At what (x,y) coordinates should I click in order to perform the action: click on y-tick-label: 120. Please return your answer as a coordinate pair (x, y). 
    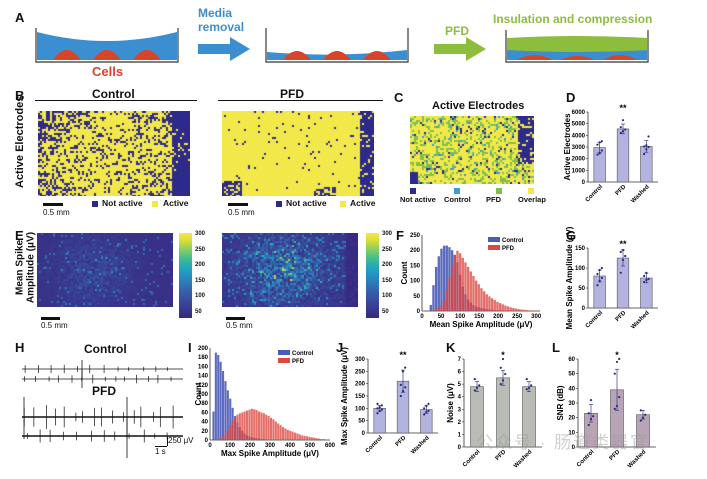
    Looking at the image, I should click on (203, 386).